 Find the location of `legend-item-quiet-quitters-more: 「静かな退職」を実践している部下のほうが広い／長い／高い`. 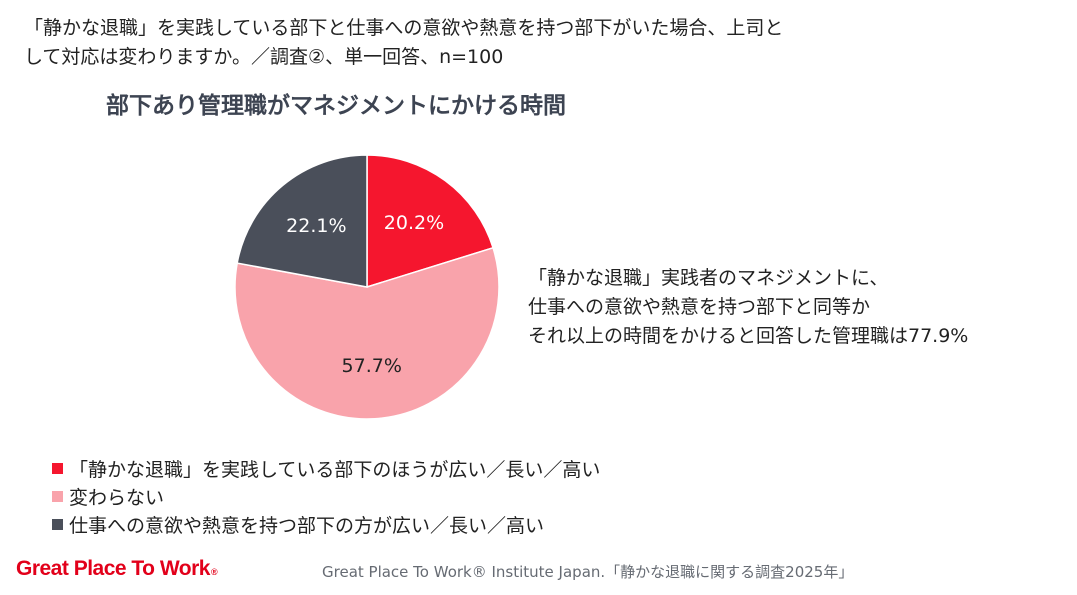

legend-item-quiet-quitters-more: 「静かな退職」を実践している部下のほうが広い／長い／高い is located at coordinates (326, 468).